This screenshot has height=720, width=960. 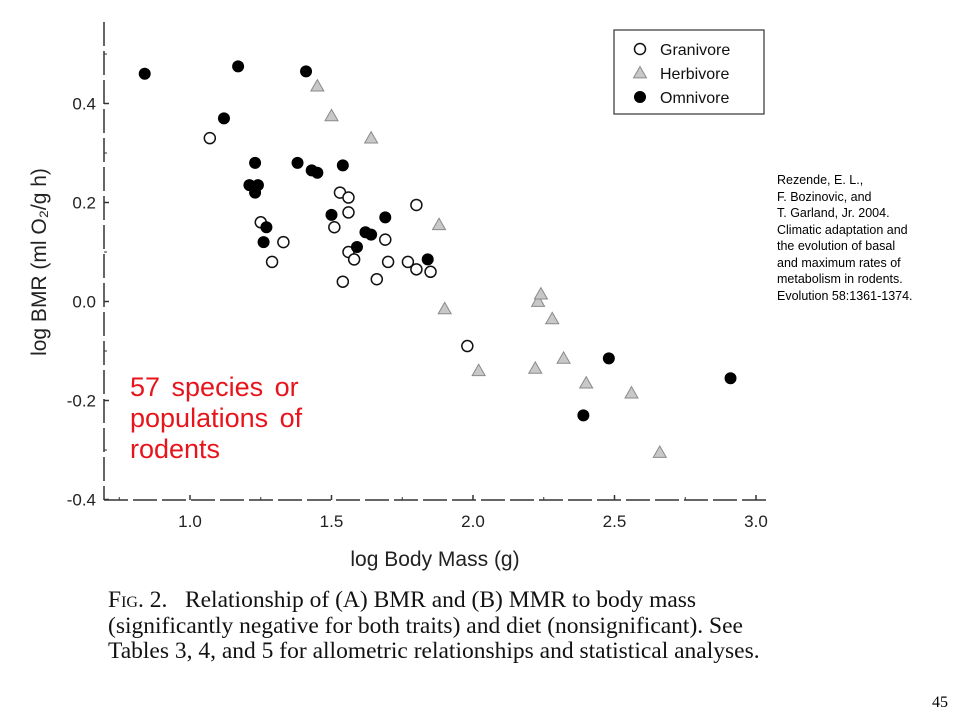 I want to click on y-tick-label: -0.2, so click(x=81, y=401).